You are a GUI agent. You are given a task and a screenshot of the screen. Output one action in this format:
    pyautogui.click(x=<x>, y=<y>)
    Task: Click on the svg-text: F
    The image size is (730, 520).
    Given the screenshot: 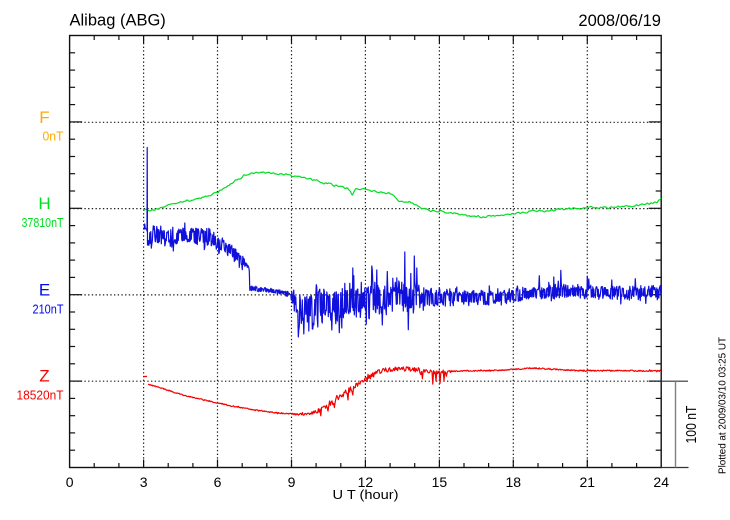 What is the action you would take?
    pyautogui.click(x=44, y=117)
    